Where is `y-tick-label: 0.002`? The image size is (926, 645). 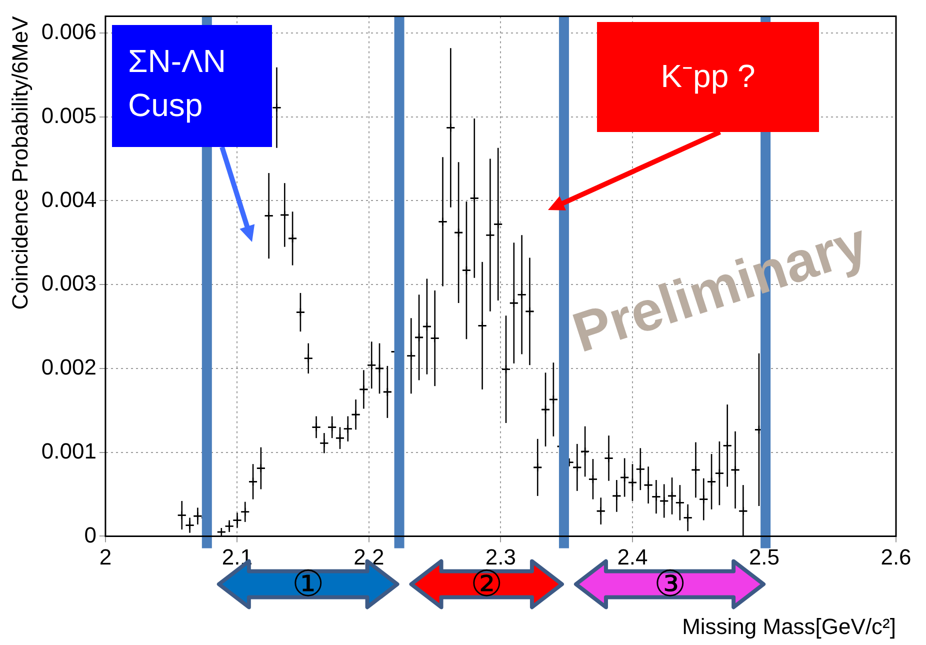
y-tick-label: 0.002 is located at coordinates (68, 367).